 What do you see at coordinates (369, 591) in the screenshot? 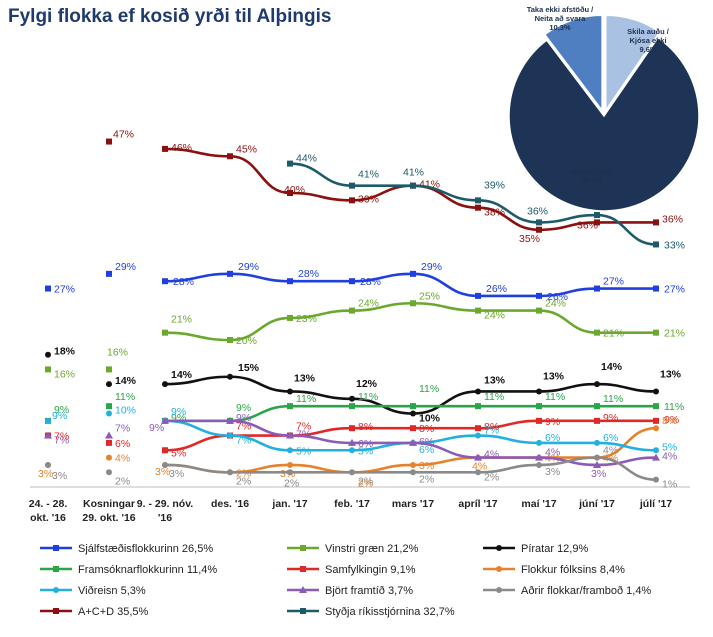
I see `legend-label: Björt framtíð 3,7%` at bounding box center [369, 591].